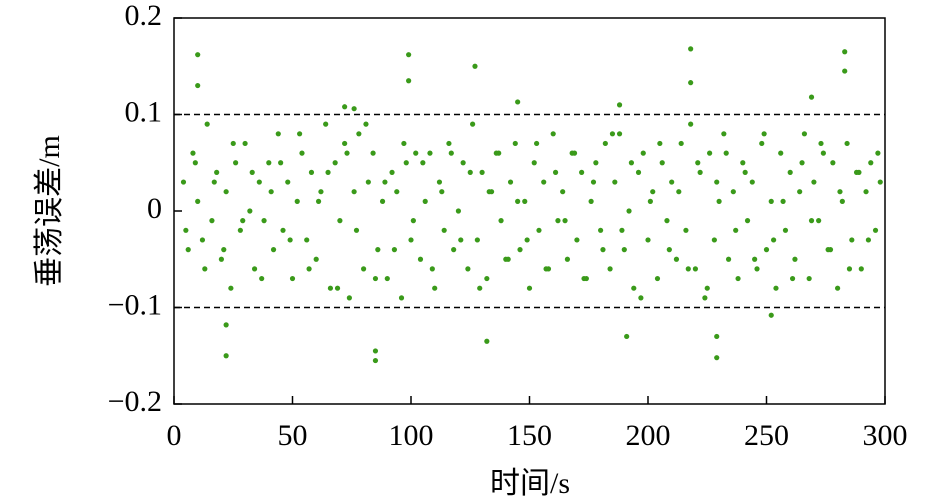 This screenshot has height=504, width=945. Describe the element at coordinates (530, 483) in the screenshot. I see `x-axis-label: 时间/s` at that location.